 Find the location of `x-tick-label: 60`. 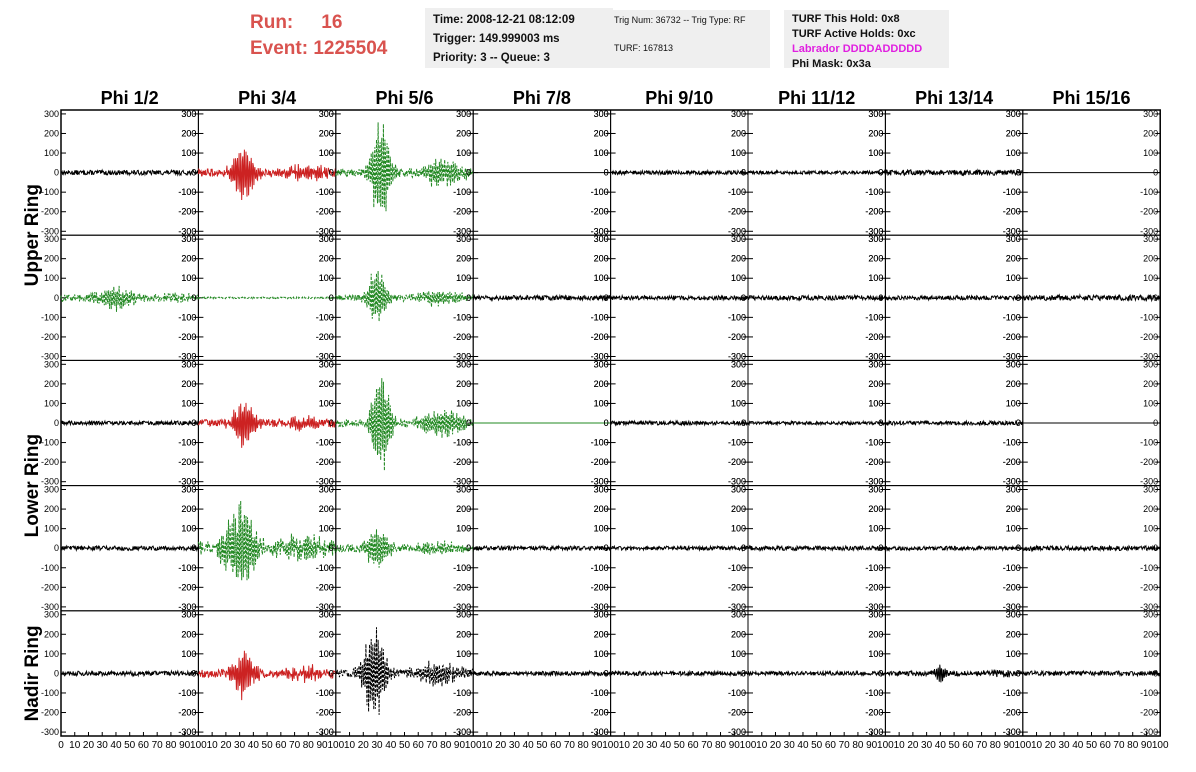

x-tick-label: 60 is located at coordinates (693, 745).